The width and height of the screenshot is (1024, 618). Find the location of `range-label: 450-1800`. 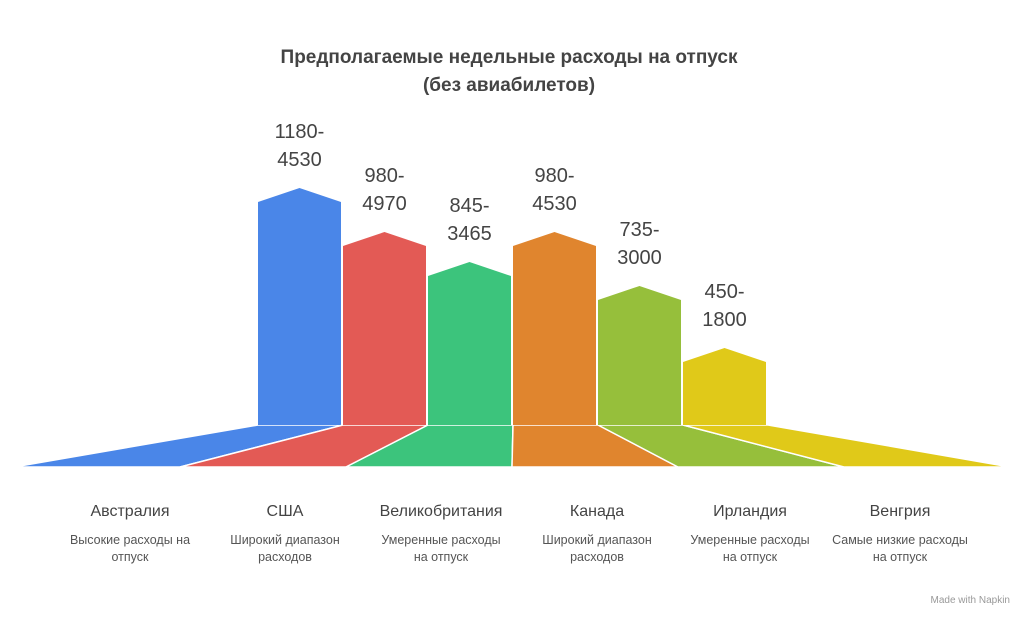

range-label: 450-1800 is located at coordinates (724, 306).